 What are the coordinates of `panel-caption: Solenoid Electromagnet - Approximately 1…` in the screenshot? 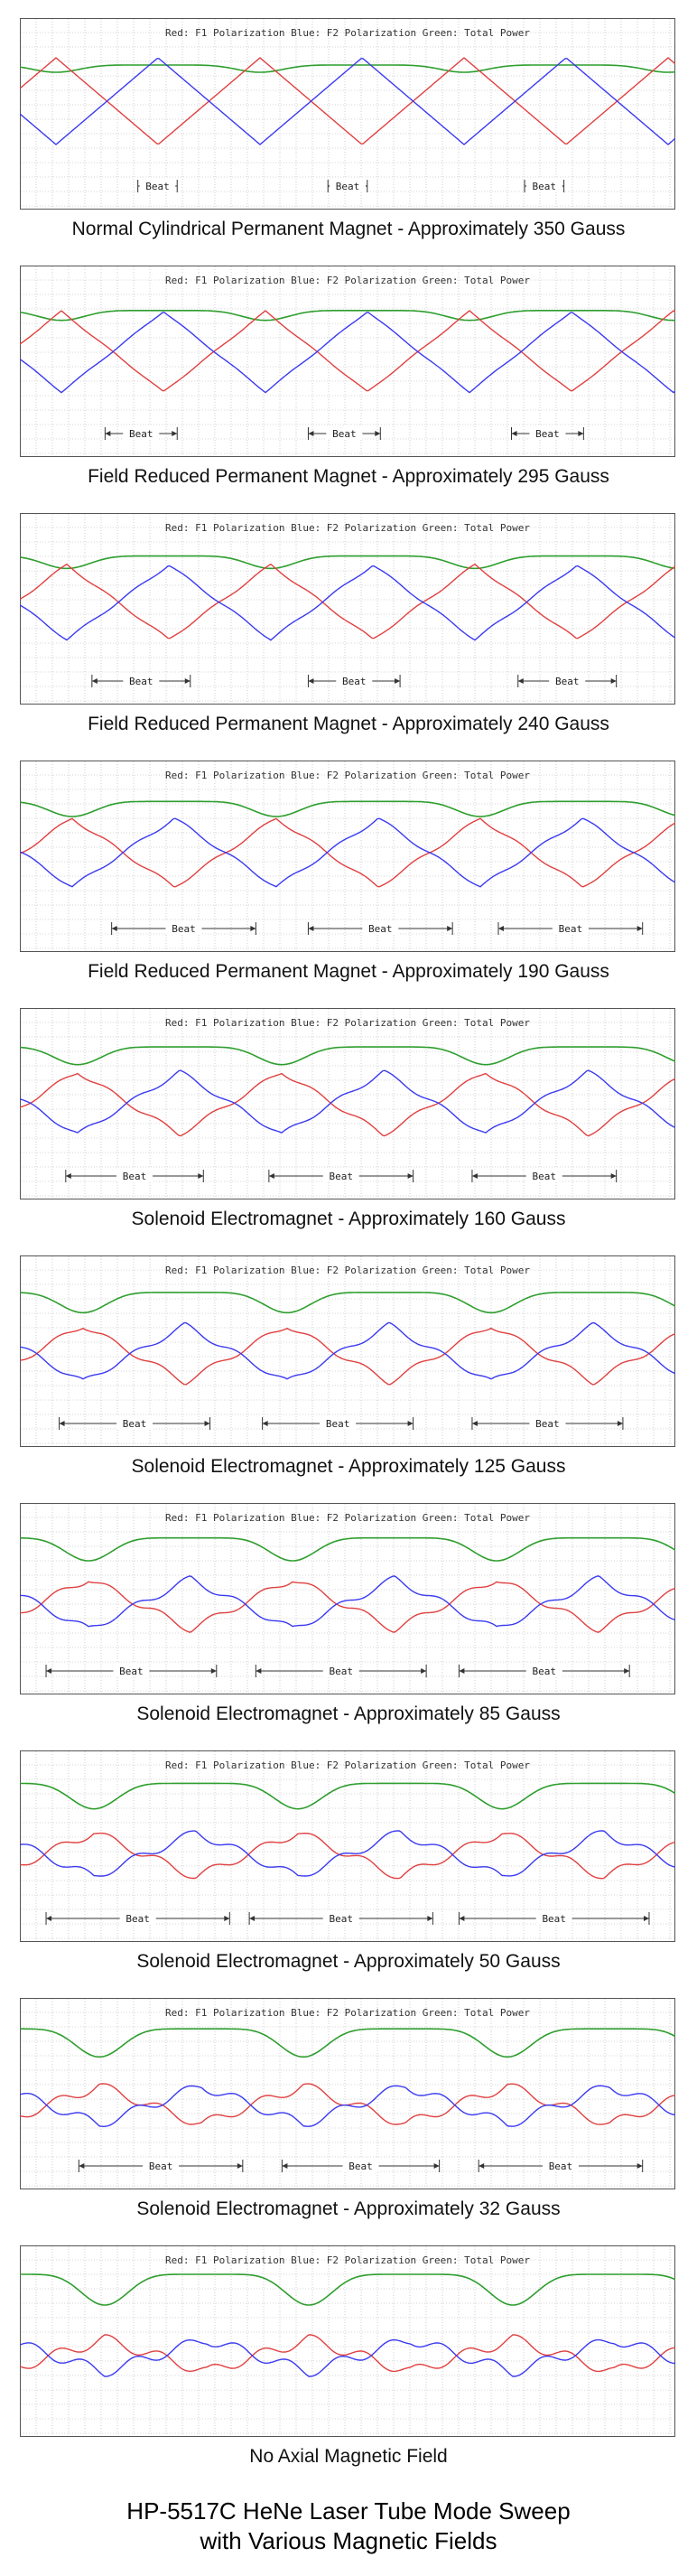 It's located at (348, 1219).